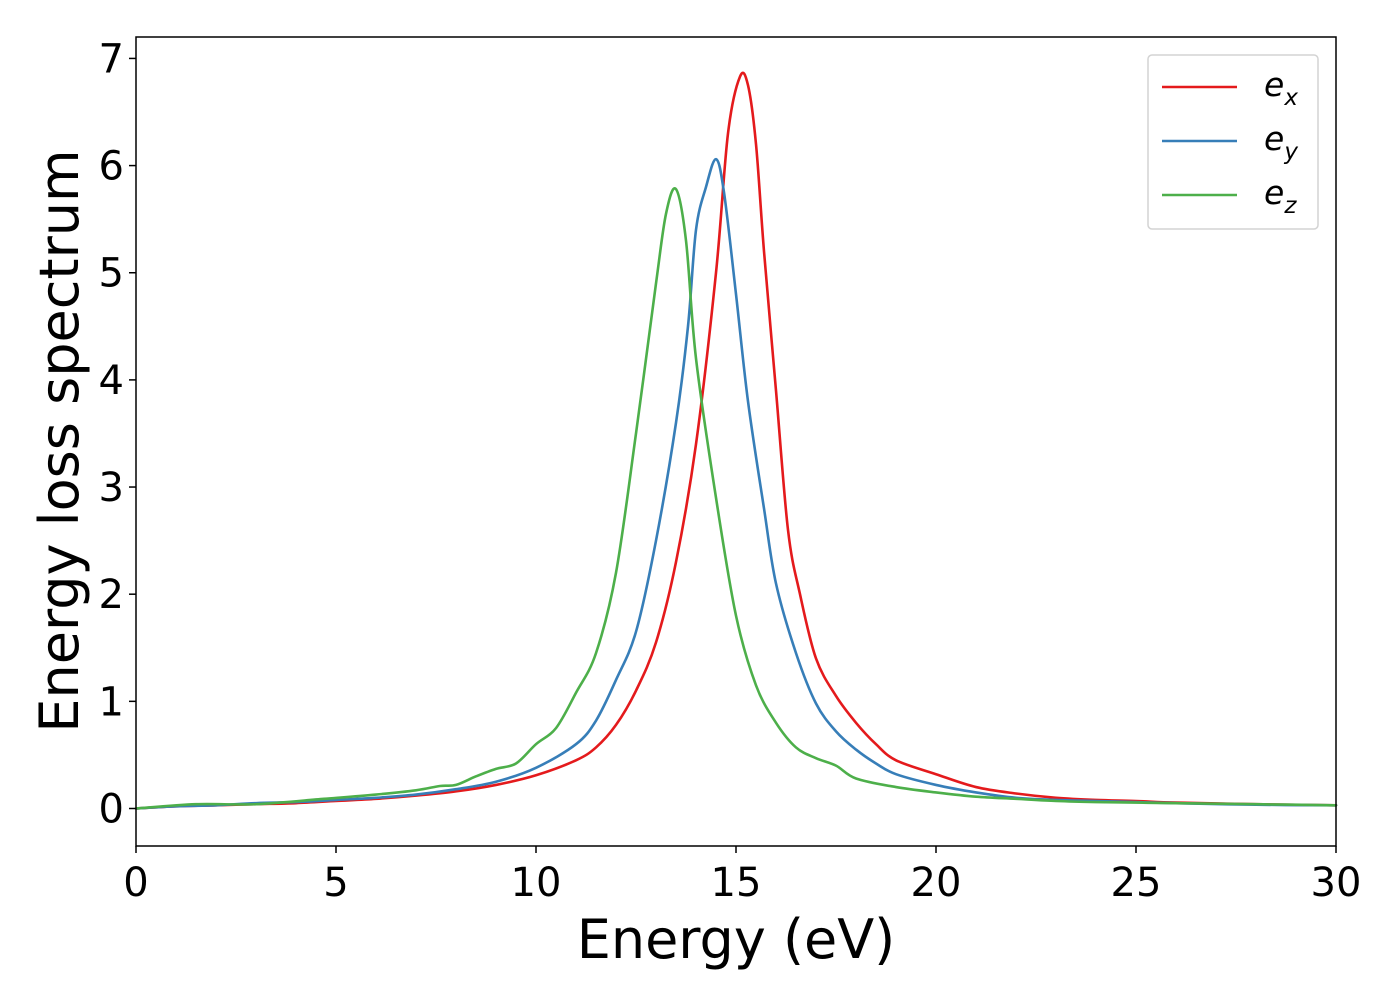  Describe the element at coordinates (335, 883) in the screenshot. I see `x-tick-label: 5` at that location.